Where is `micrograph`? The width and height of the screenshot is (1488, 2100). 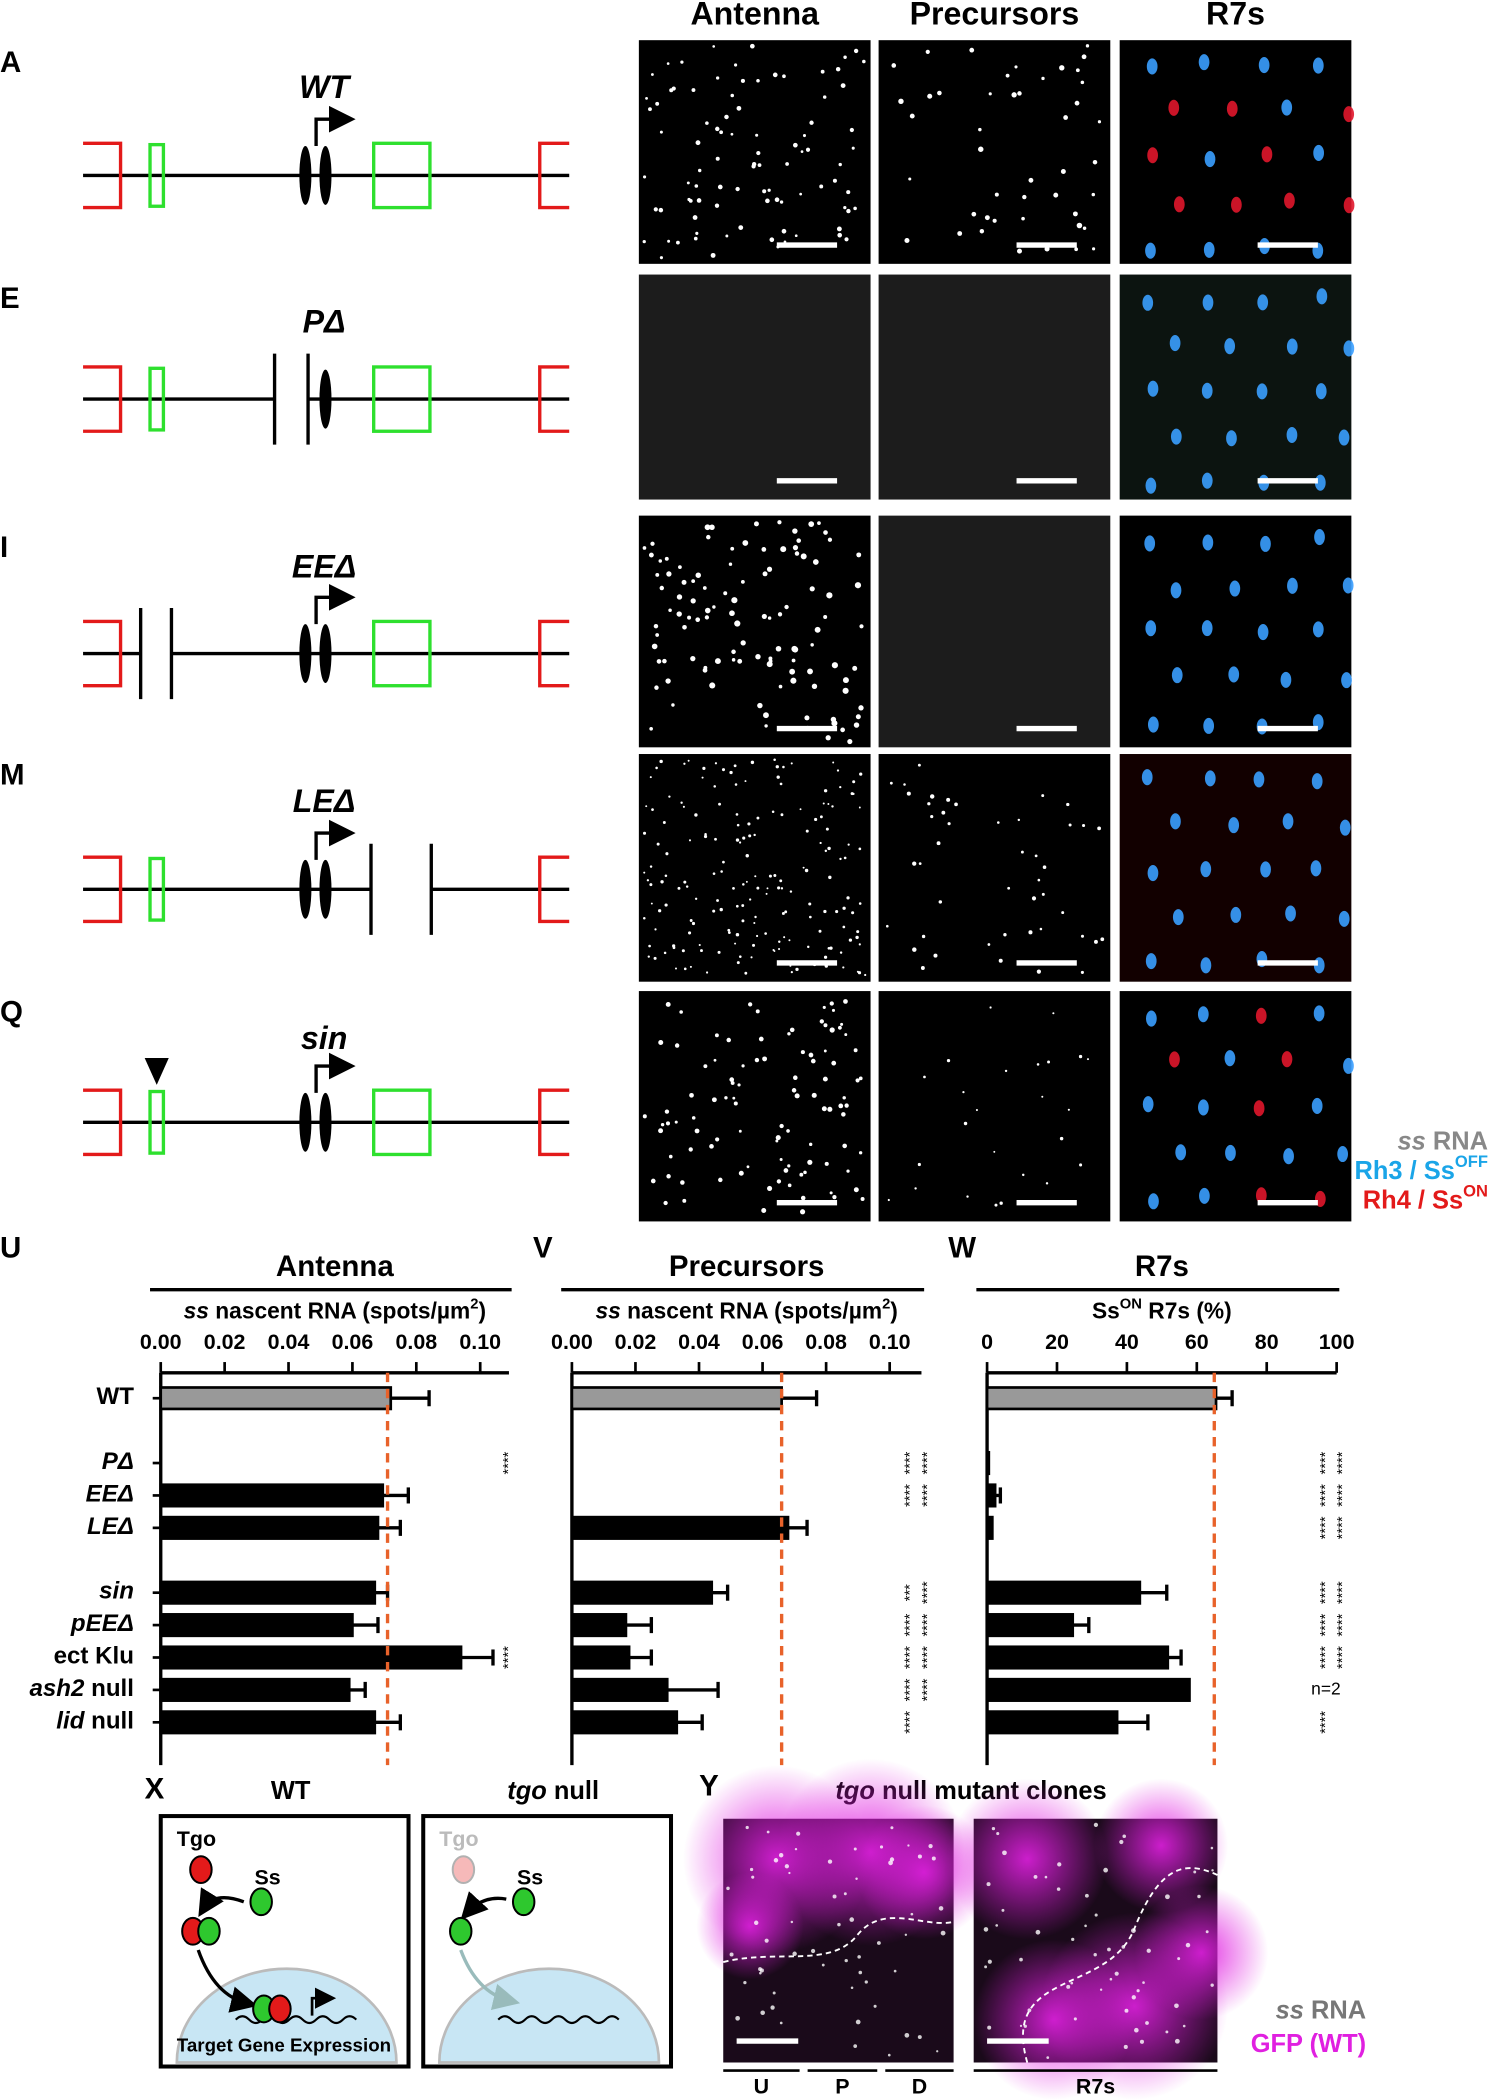
micrograph is located at coordinates (754, 152).